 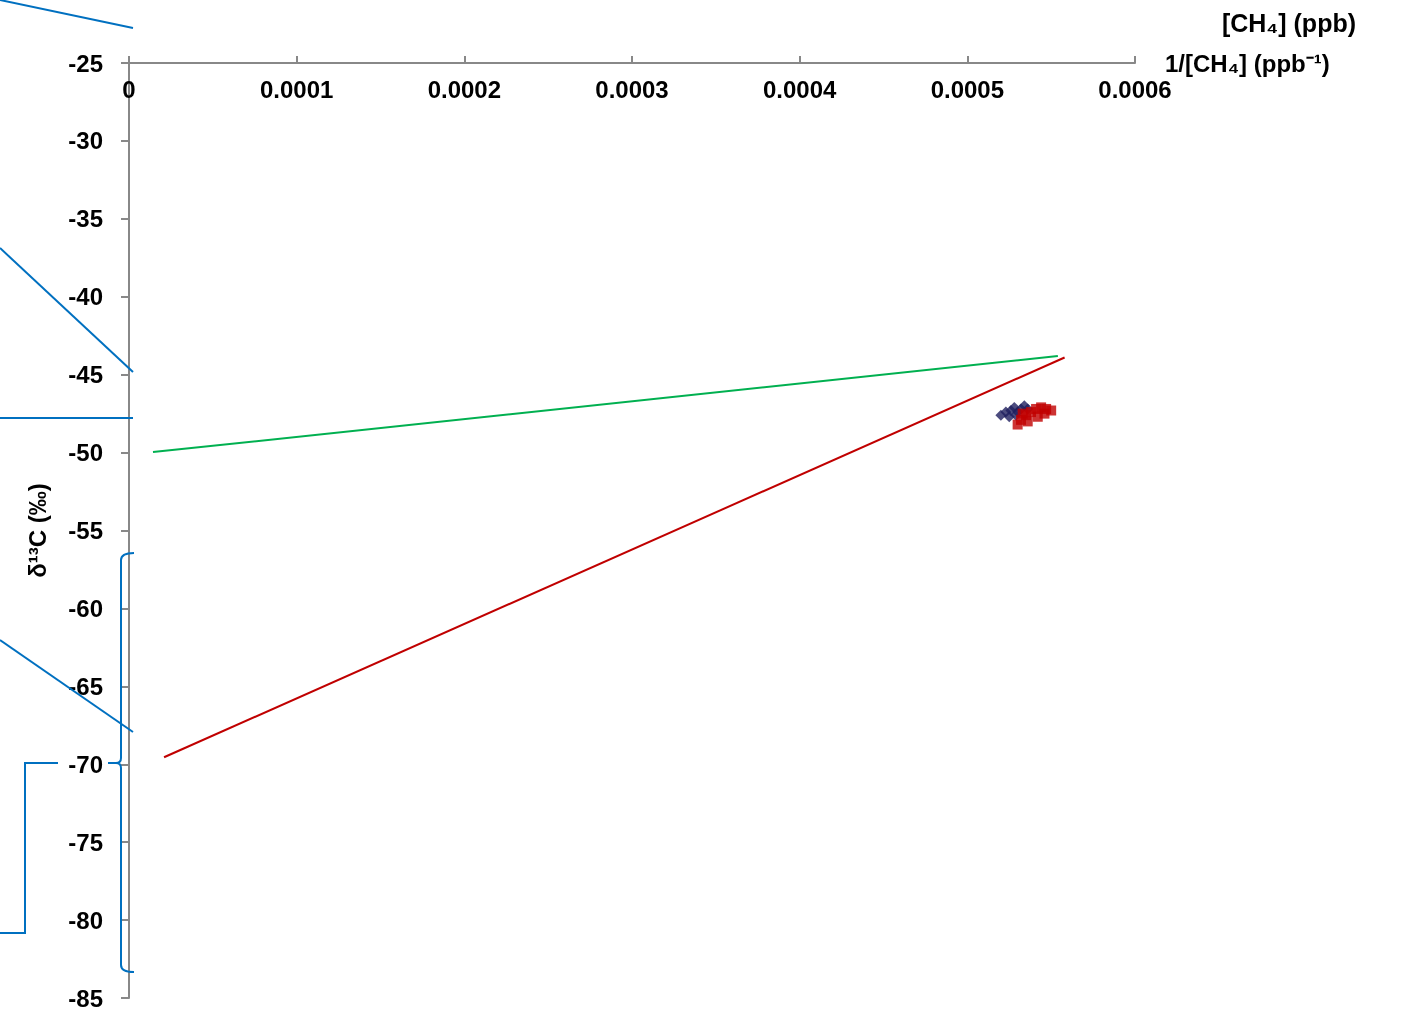 What do you see at coordinates (85, 530) in the screenshot?
I see `y-tick-label: -55` at bounding box center [85, 530].